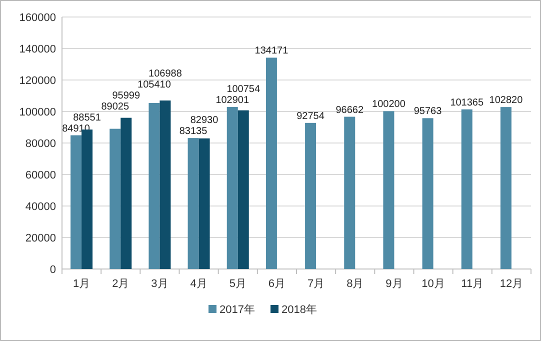  I want to click on x-tick-label: 8月, so click(355, 284).